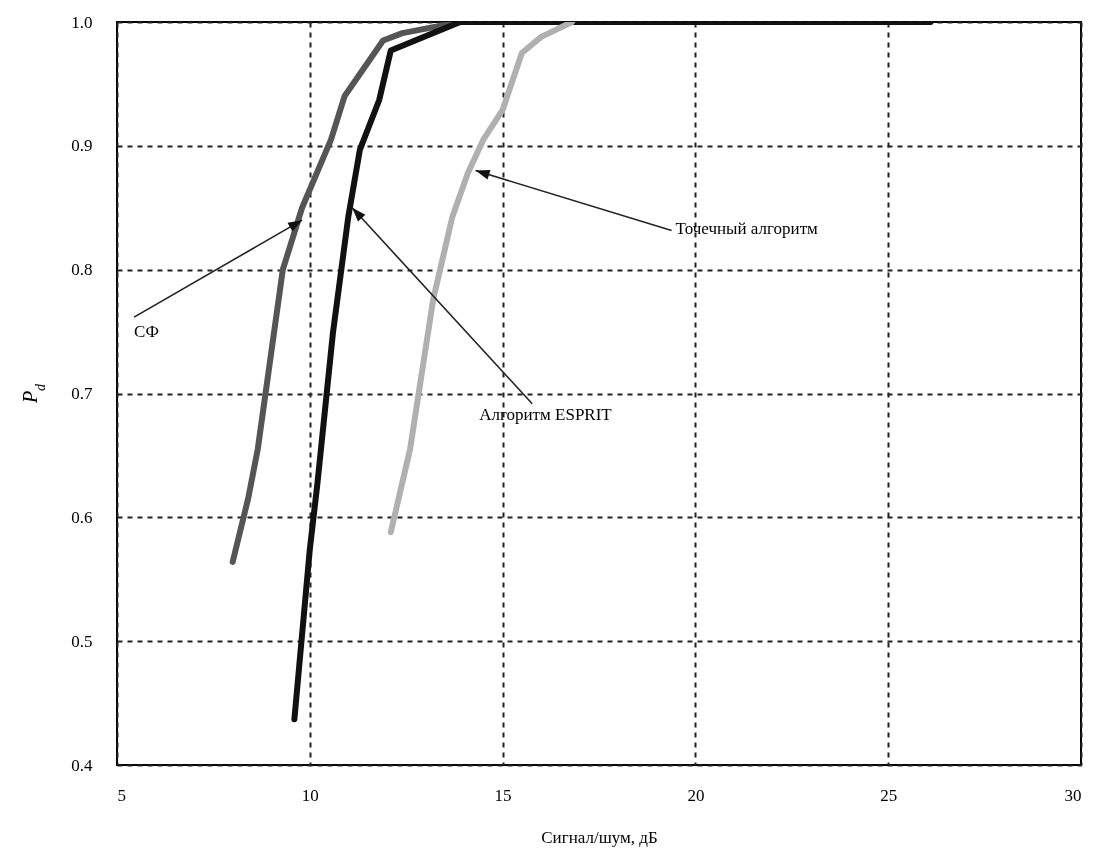 This screenshot has height=861, width=1093. I want to click on x-tick-label: 30, so click(1073, 795).